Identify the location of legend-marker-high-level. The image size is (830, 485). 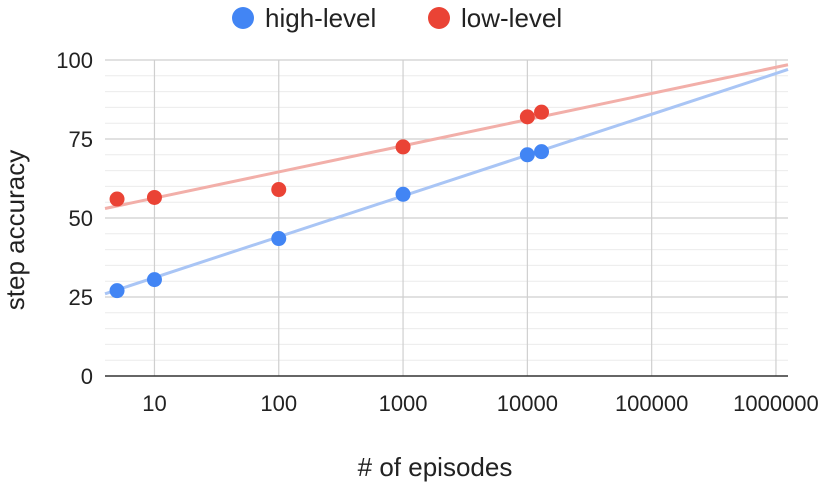
(243, 18).